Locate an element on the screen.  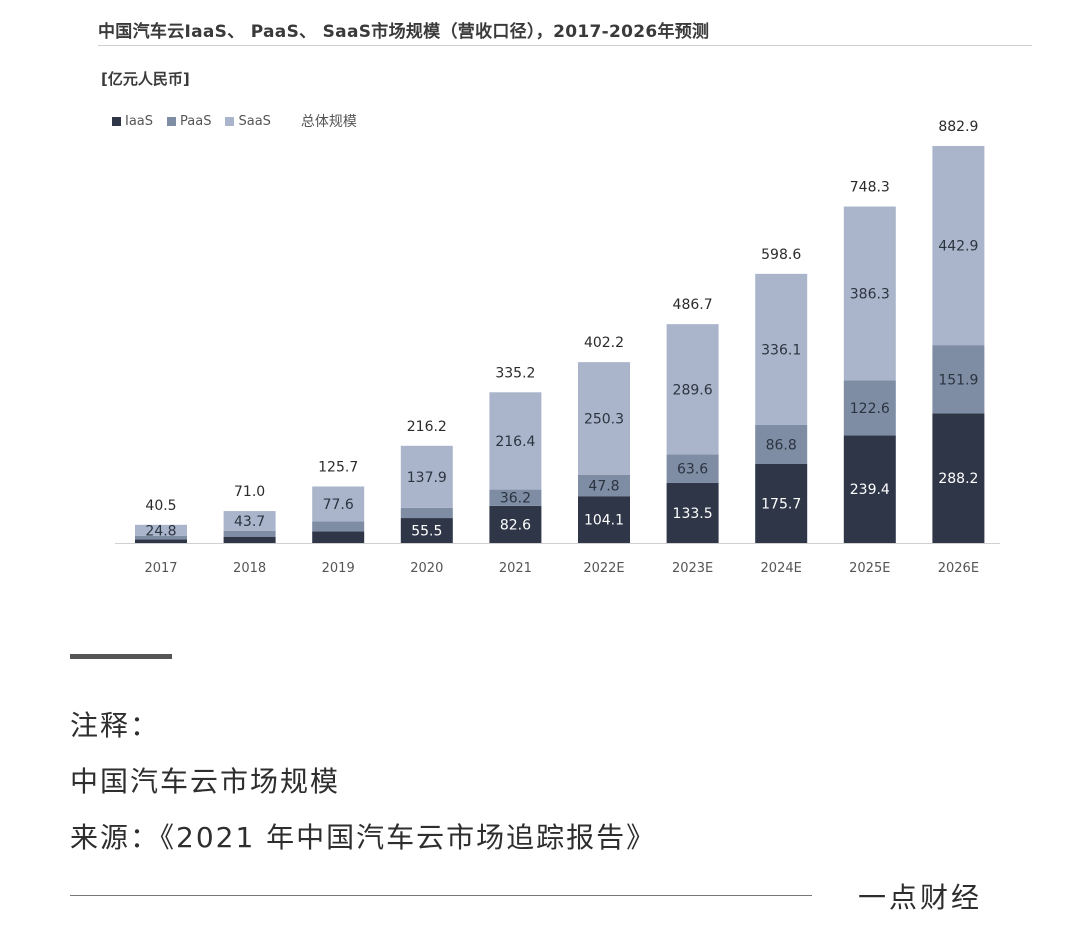
value-label-paas-2026E: 151.9 is located at coordinates (958, 380).